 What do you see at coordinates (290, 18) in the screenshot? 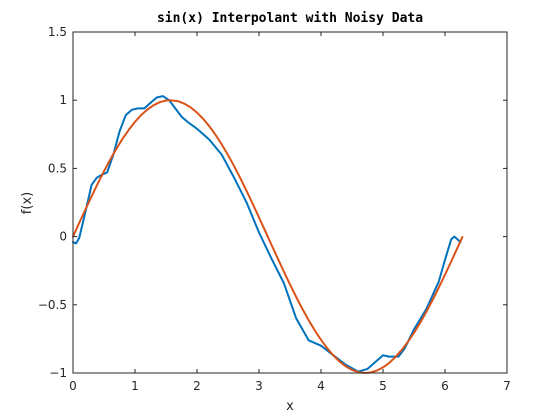
I see `chart-title: sin(x) Interpolant with Noisy Data` at bounding box center [290, 18].